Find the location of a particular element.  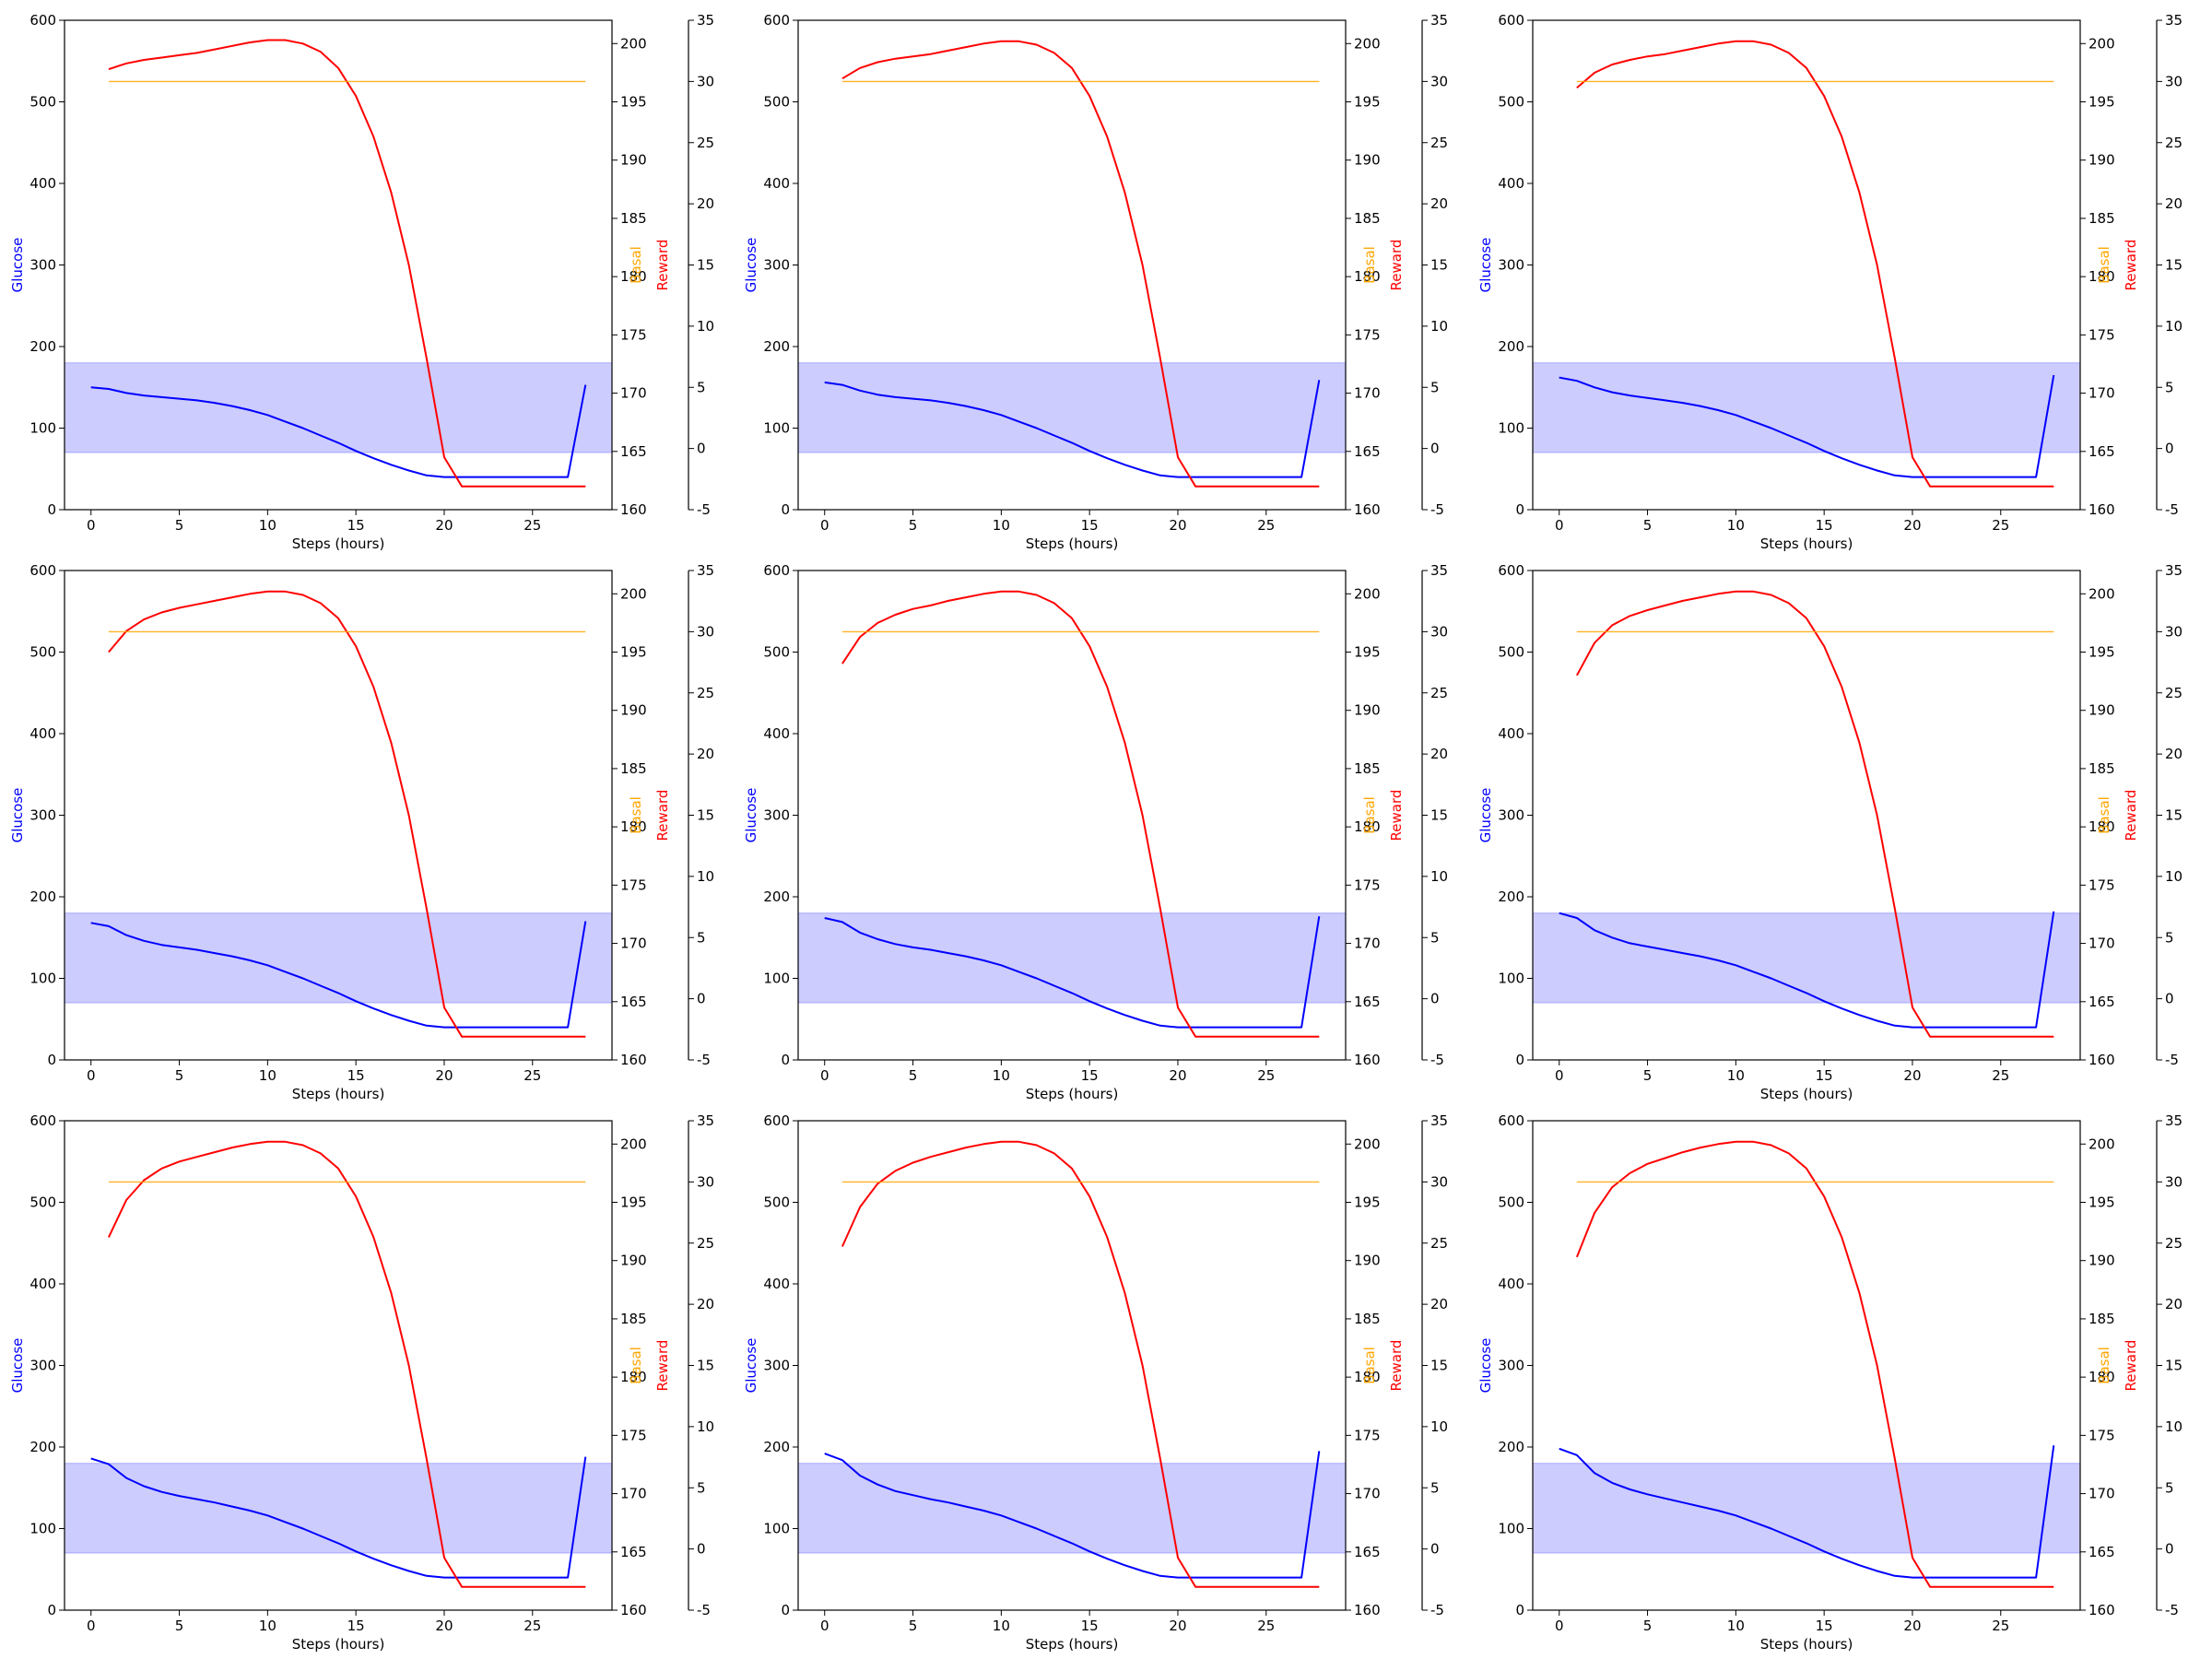

x-tick-label: 10 is located at coordinates (267, 1075).